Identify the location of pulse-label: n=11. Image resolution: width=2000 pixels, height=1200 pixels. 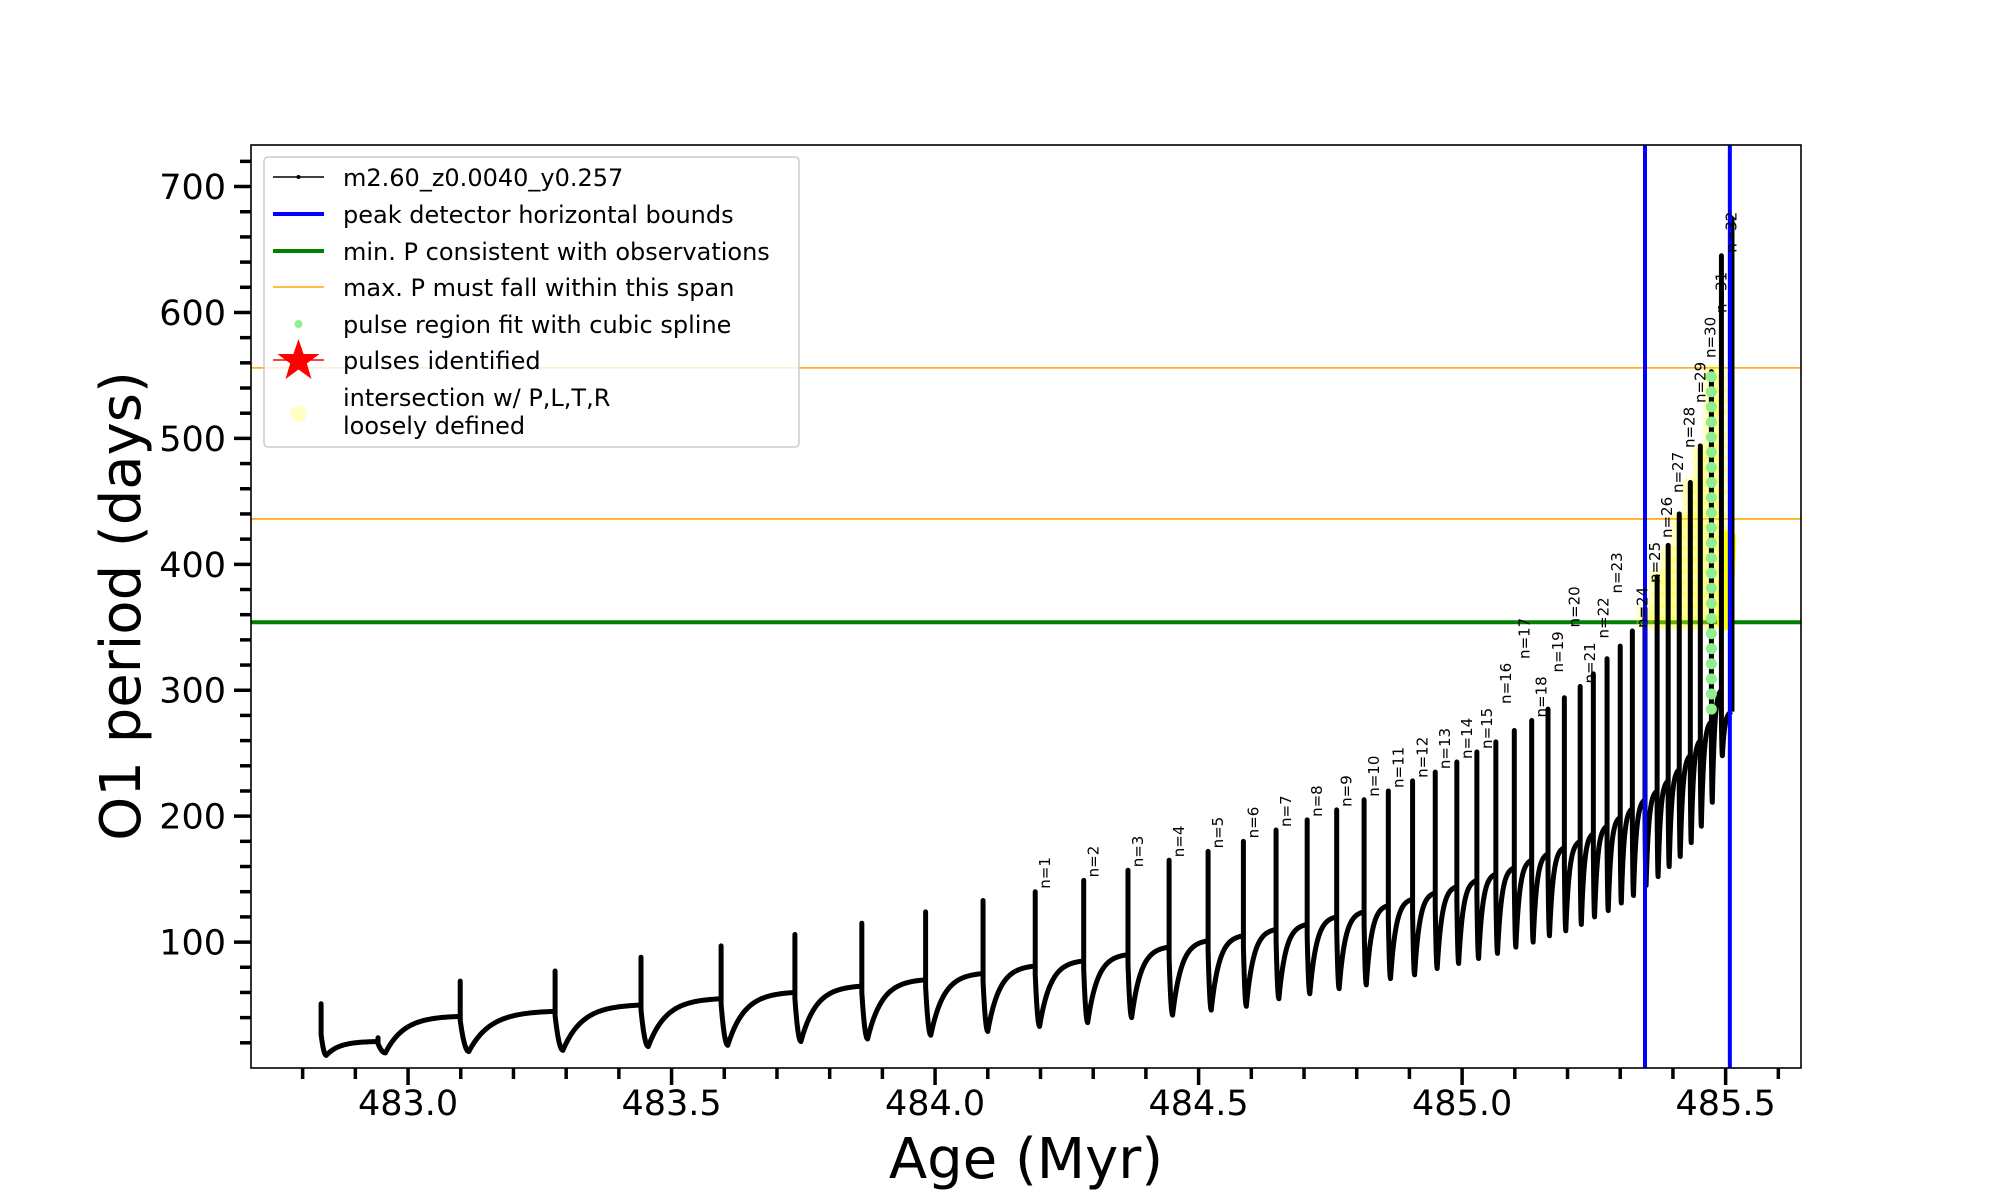
(1398, 767).